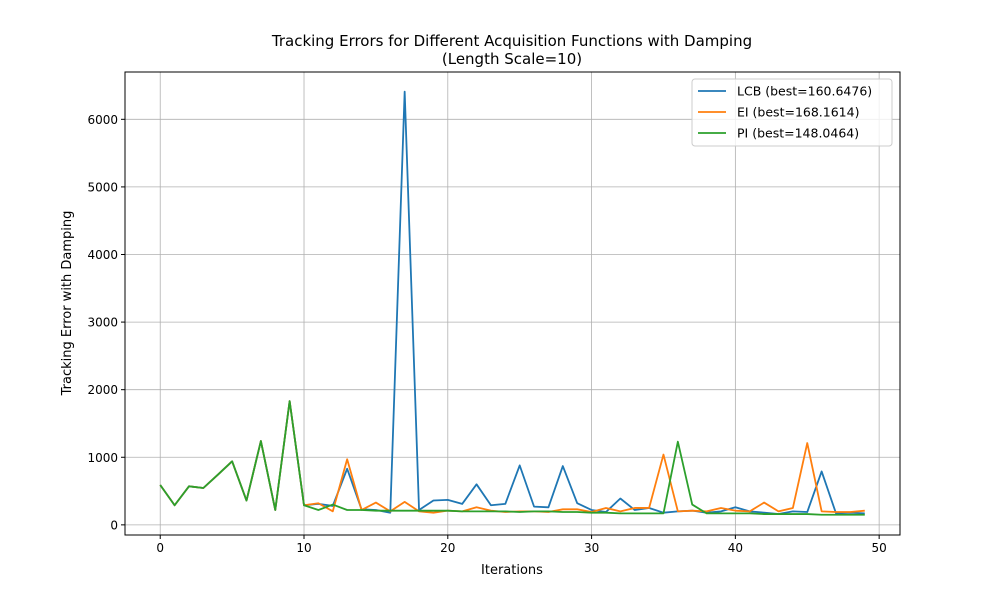 The width and height of the screenshot is (1000, 604). What do you see at coordinates (512, 570) in the screenshot?
I see `x-axis-label: Iterations` at bounding box center [512, 570].